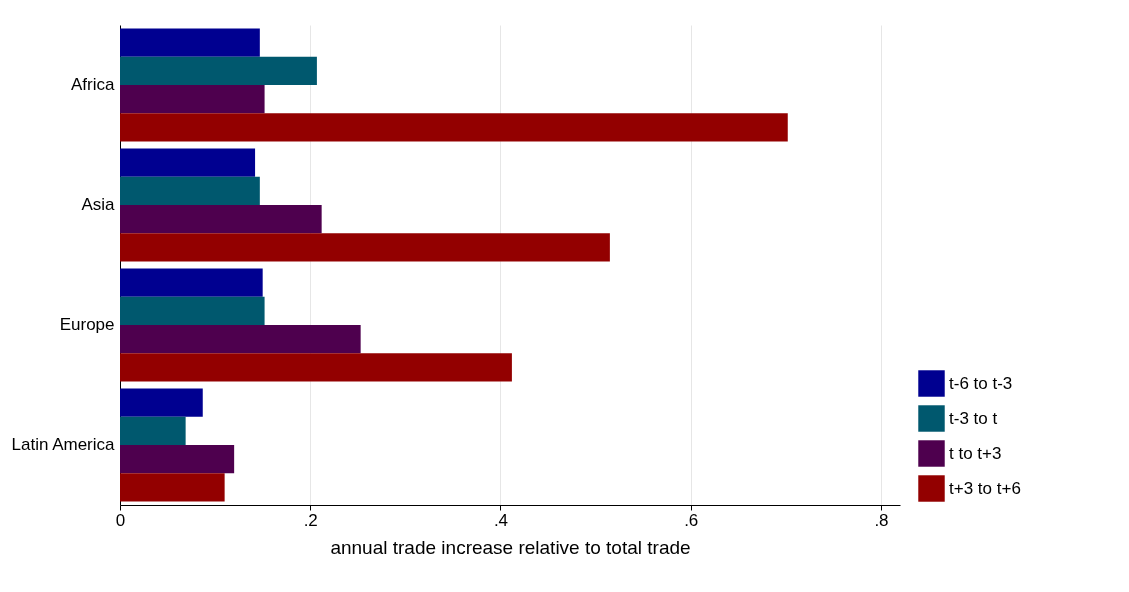  What do you see at coordinates (63, 444) in the screenshot?
I see `y-tick-label: Latin America` at bounding box center [63, 444].